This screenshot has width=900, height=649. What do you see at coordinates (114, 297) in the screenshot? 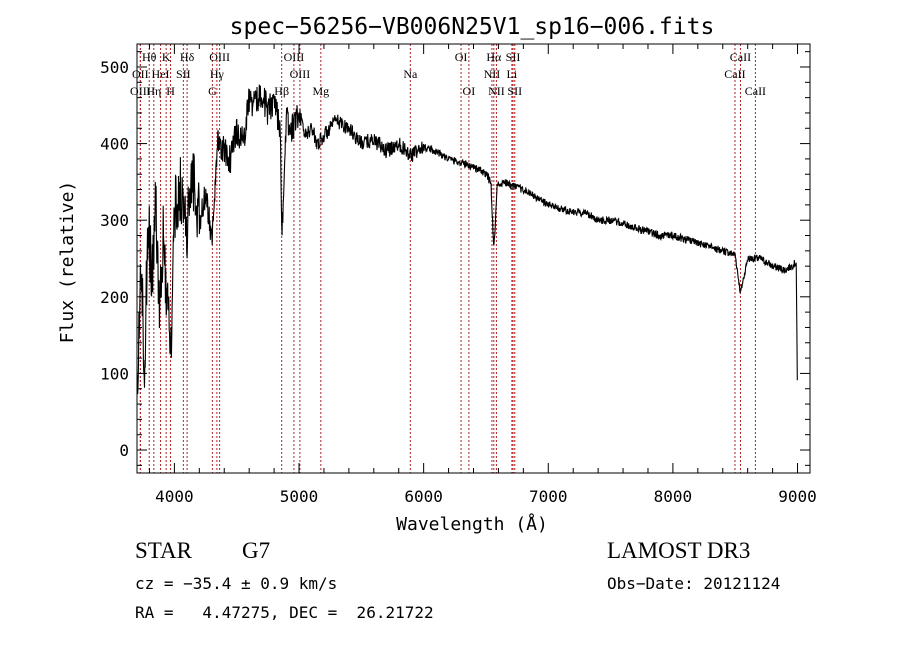
I see `y-tick-label: 200` at bounding box center [114, 297].